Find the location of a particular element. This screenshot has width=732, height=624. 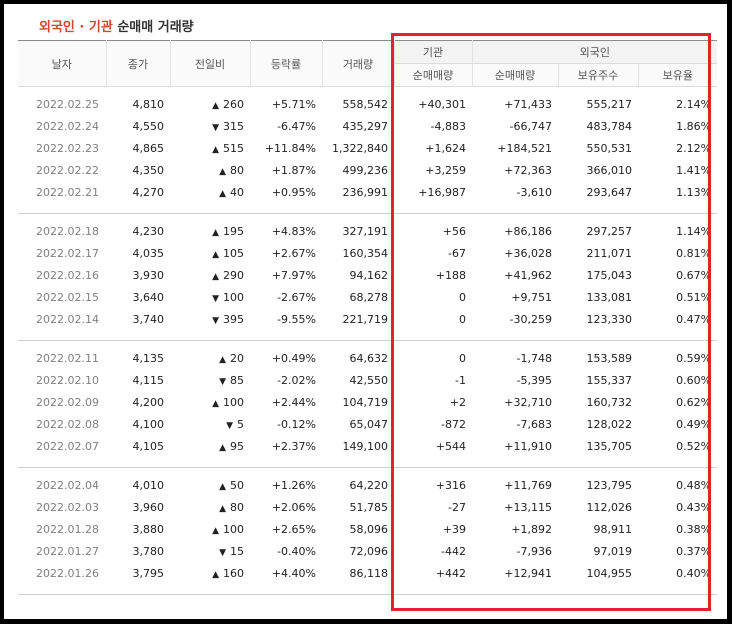

foreign-ratio-cell: 0.40% is located at coordinates (694, 573).